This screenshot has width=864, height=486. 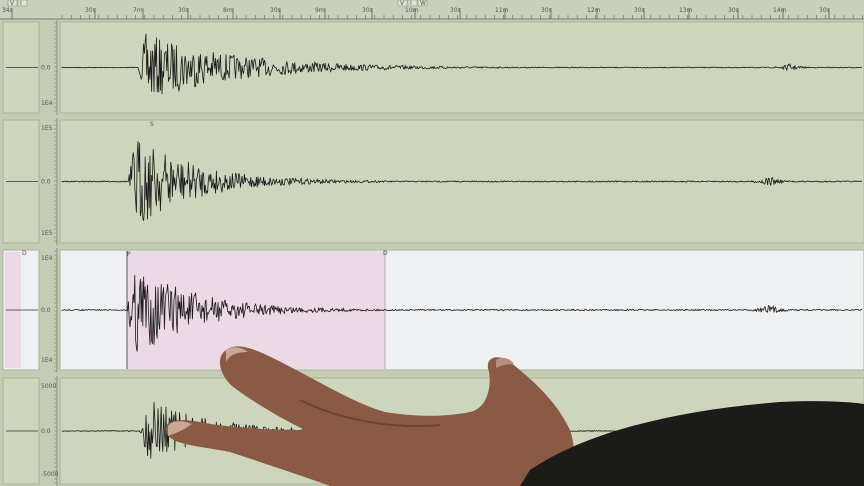 What do you see at coordinates (780, 10) in the screenshot?
I see `time-tick-label: 14m` at bounding box center [780, 10].